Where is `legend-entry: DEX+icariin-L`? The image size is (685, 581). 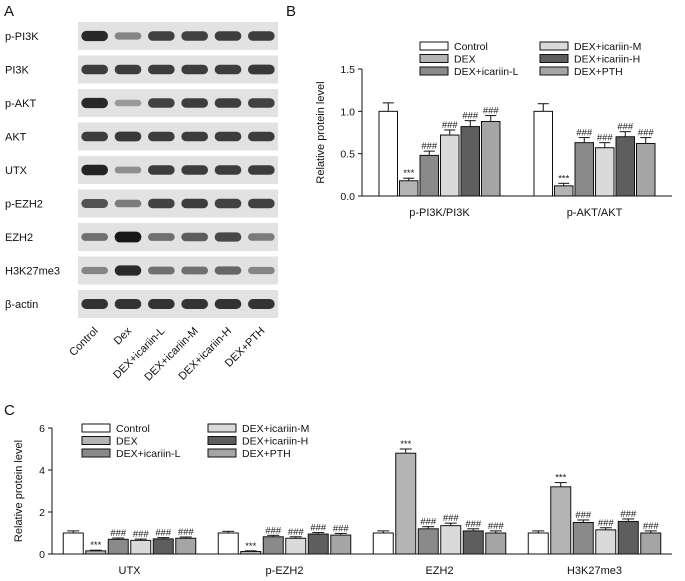
legend-entry: DEX+icariin-L is located at coordinates (148, 454).